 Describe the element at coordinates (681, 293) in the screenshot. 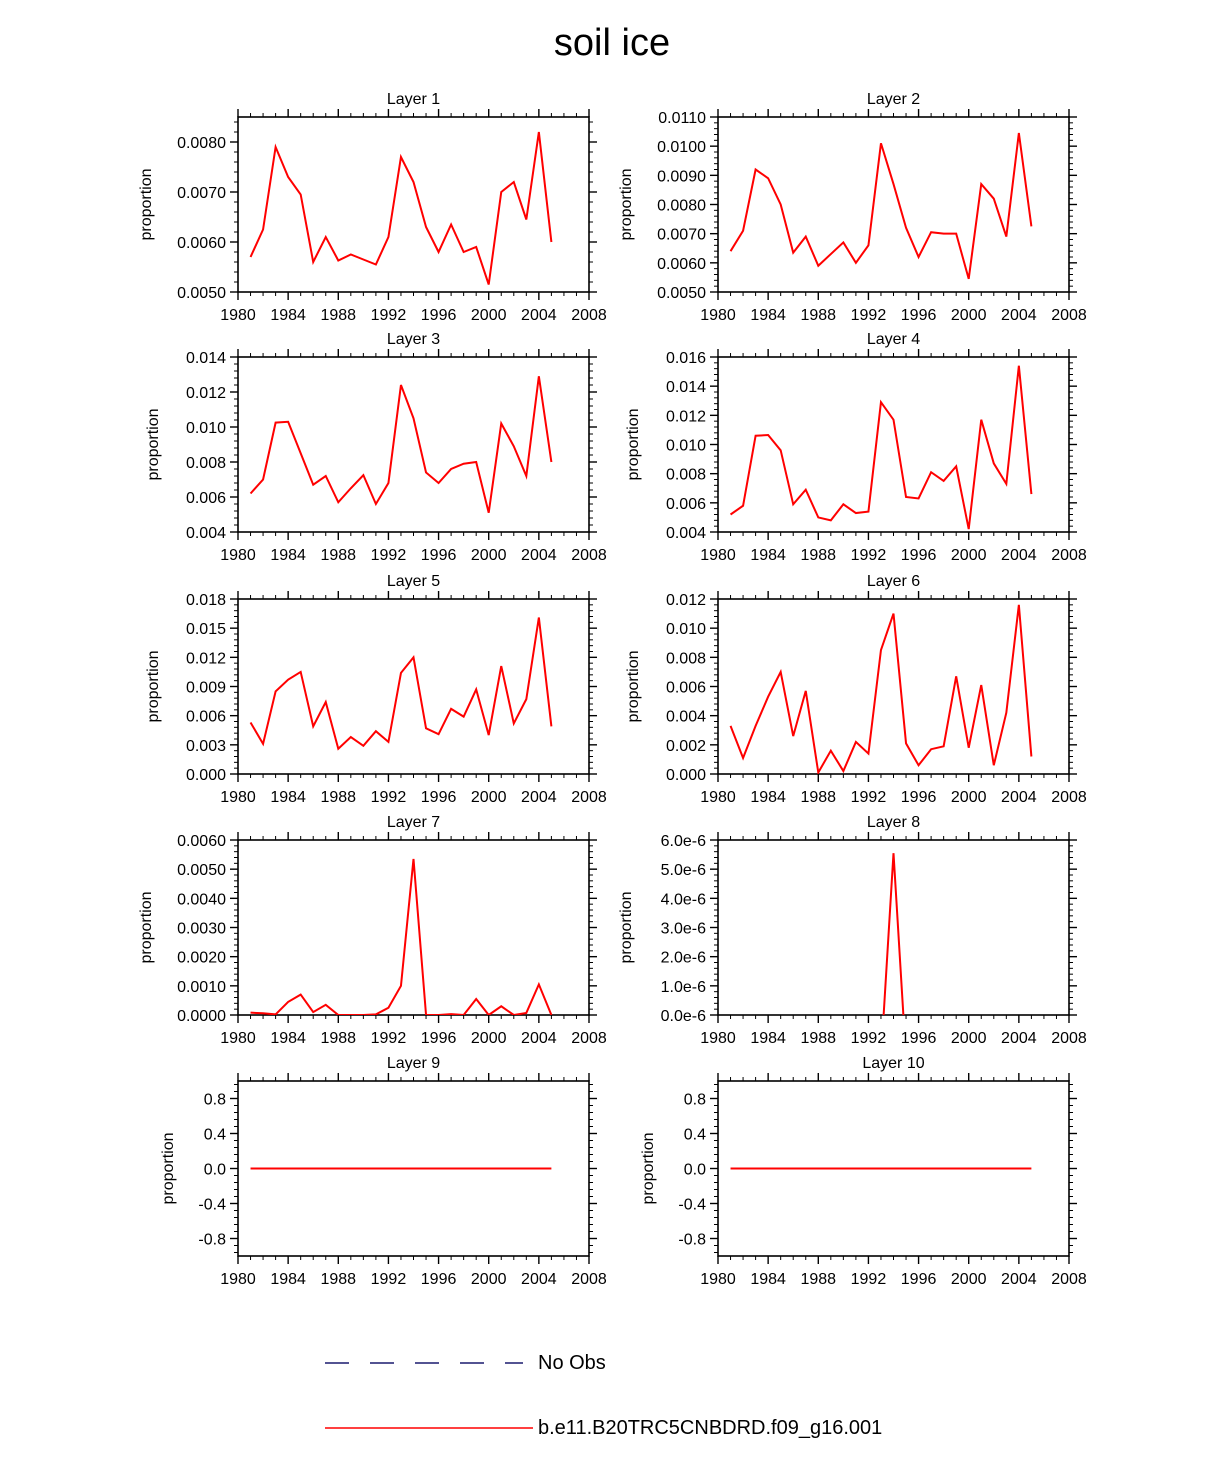

I see `panel-2-ytick-label: 0.0050` at that location.